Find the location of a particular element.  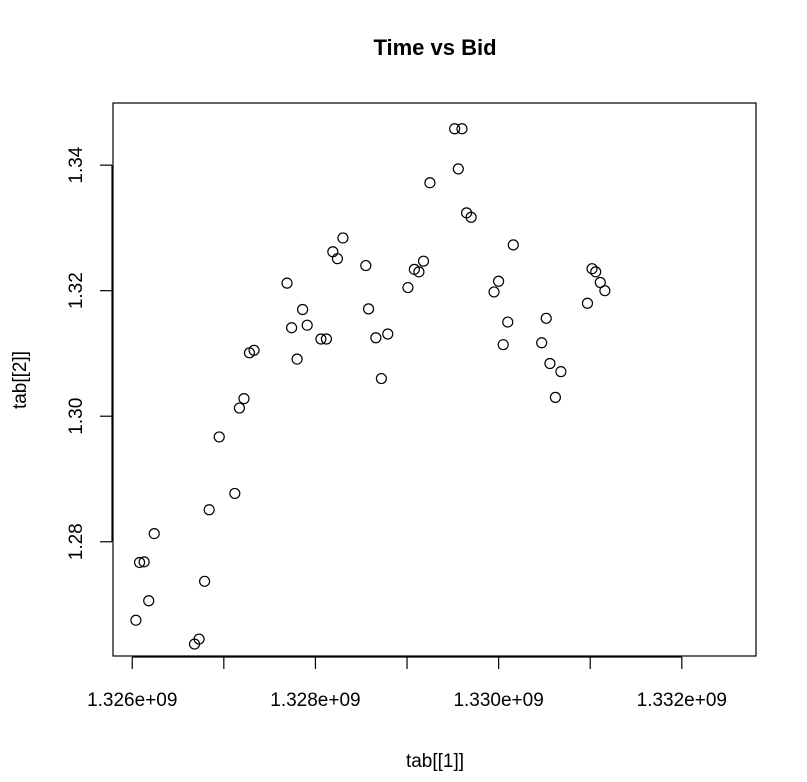

x-axis: 1.326e+09 1.328e+09 1.330e+09 1.332e+09 is located at coordinates (407, 683).